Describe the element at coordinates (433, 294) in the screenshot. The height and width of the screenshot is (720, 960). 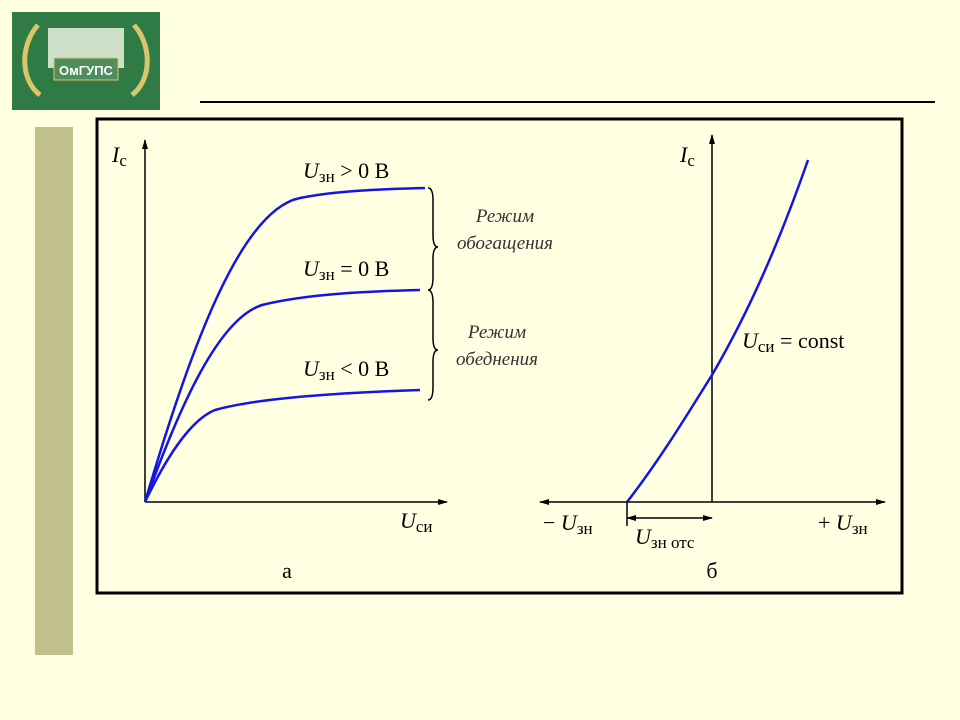
I see `brace` at that location.